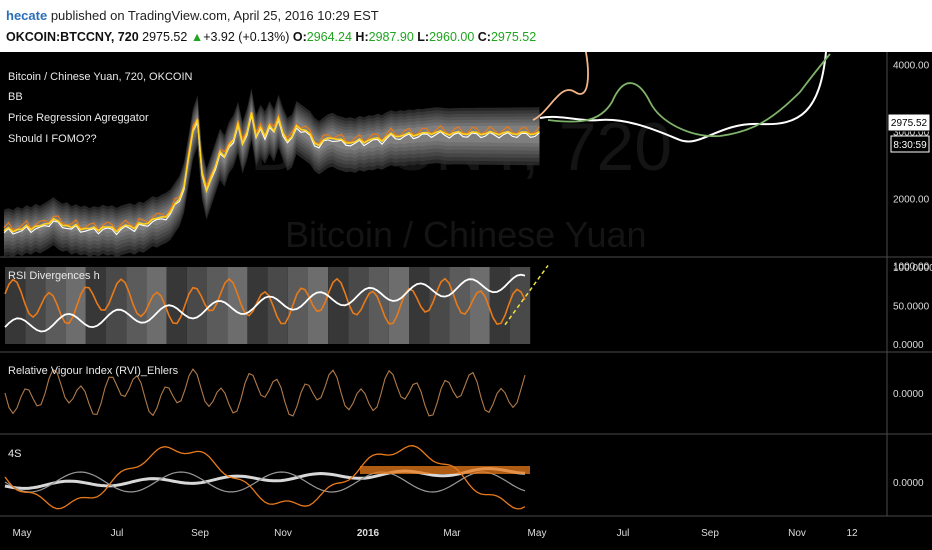  What do you see at coordinates (197, 37) in the screenshot?
I see `change-arrow: ▲` at bounding box center [197, 37].